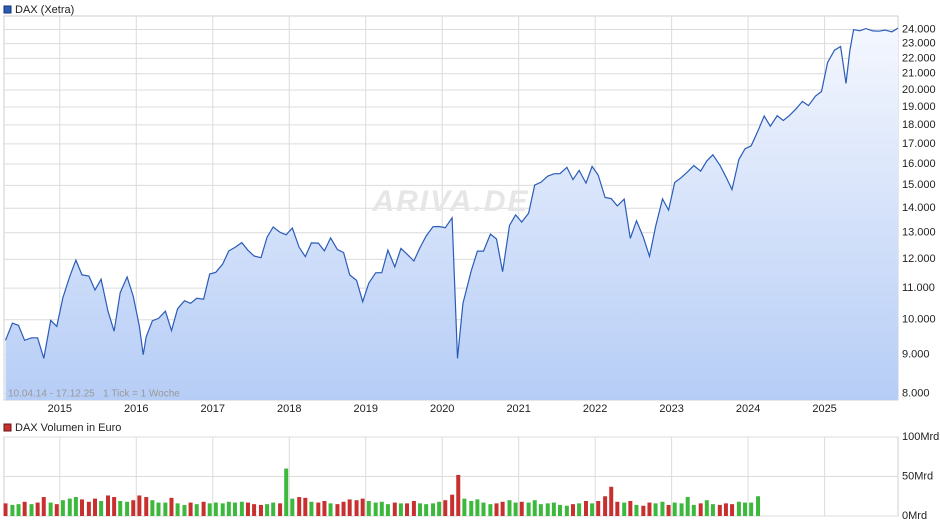  Describe the element at coordinates (918, 288) in the screenshot. I see `y-tick-label: 11.000` at that location.